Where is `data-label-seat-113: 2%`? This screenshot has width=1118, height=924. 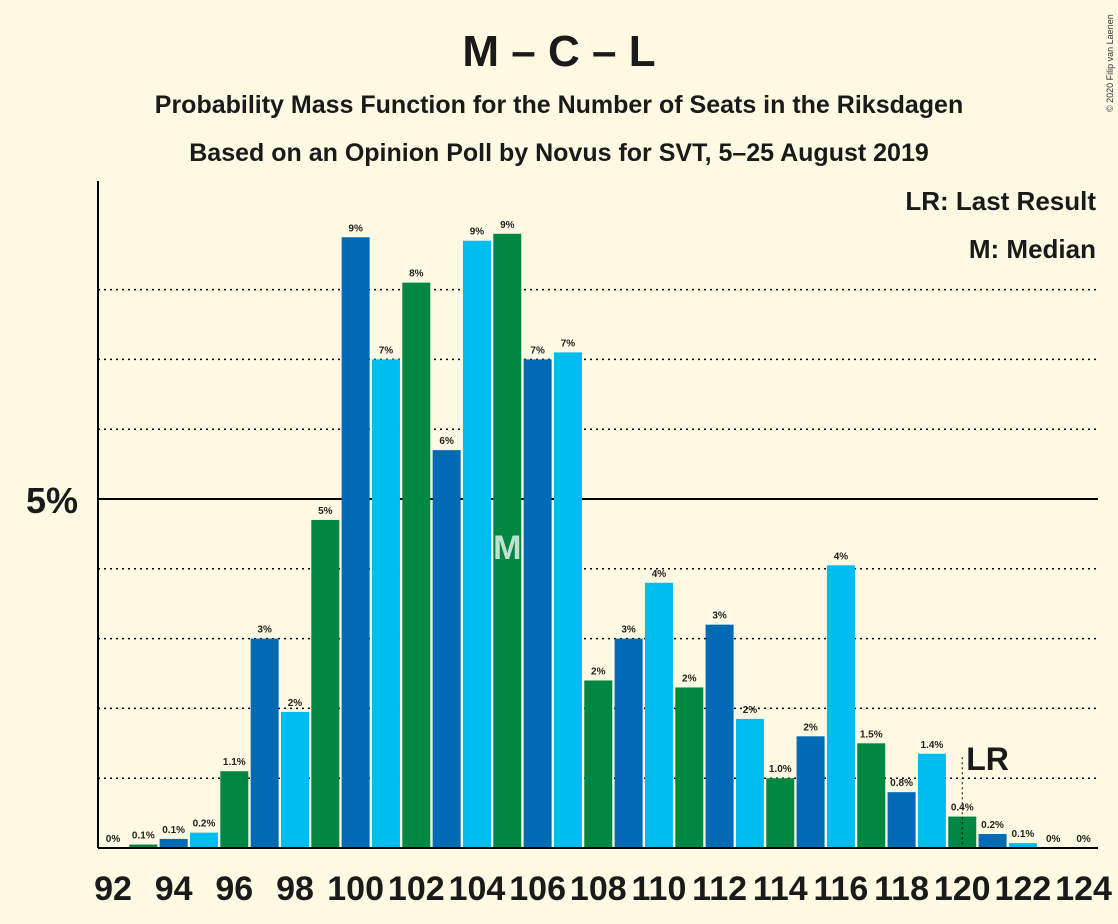 data-label-seat-113: 2% is located at coordinates (750, 710).